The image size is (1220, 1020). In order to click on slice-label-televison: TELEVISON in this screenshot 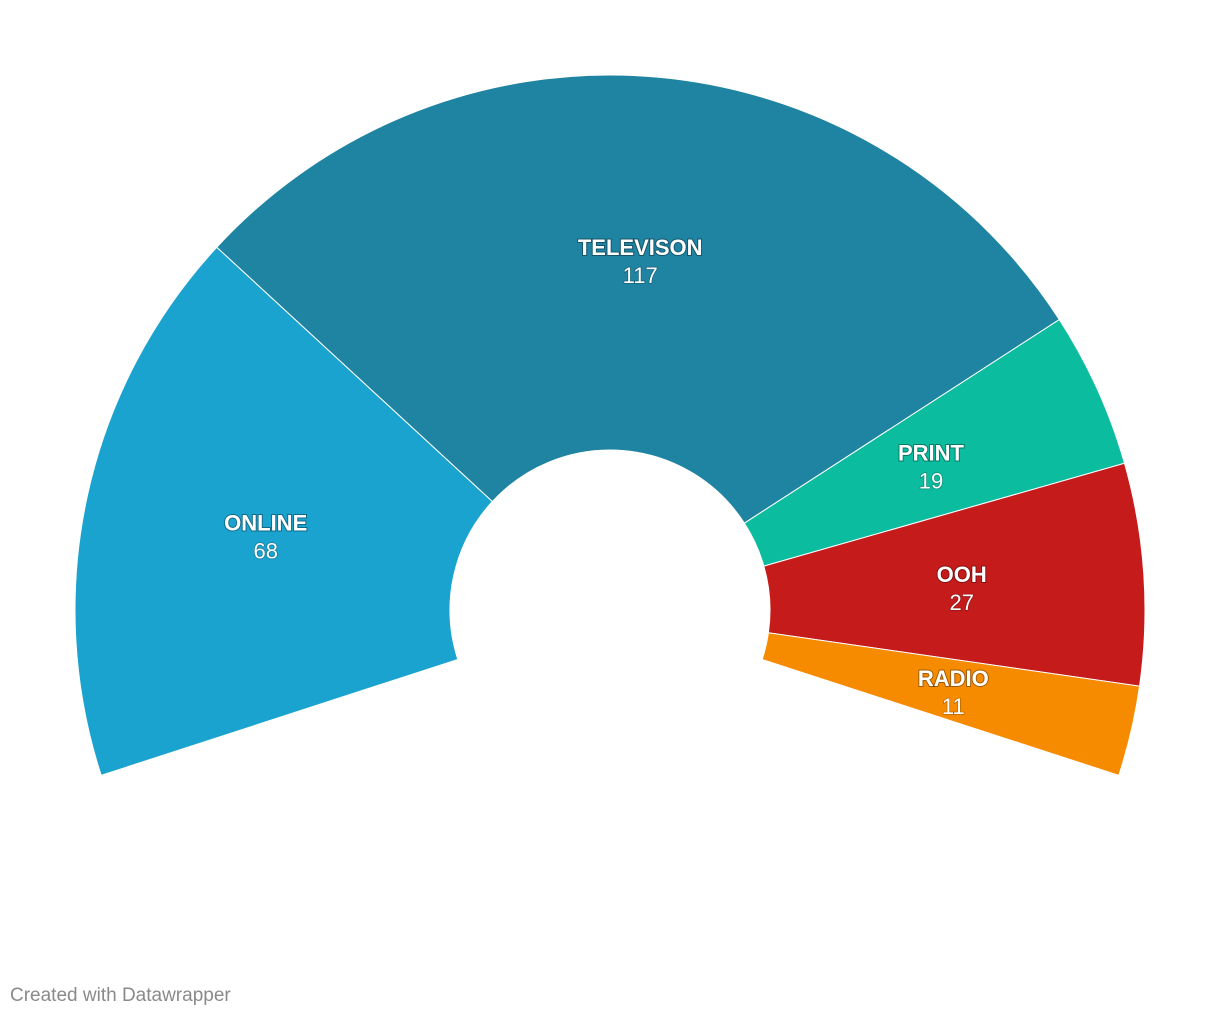, I will do `click(640, 247)`.